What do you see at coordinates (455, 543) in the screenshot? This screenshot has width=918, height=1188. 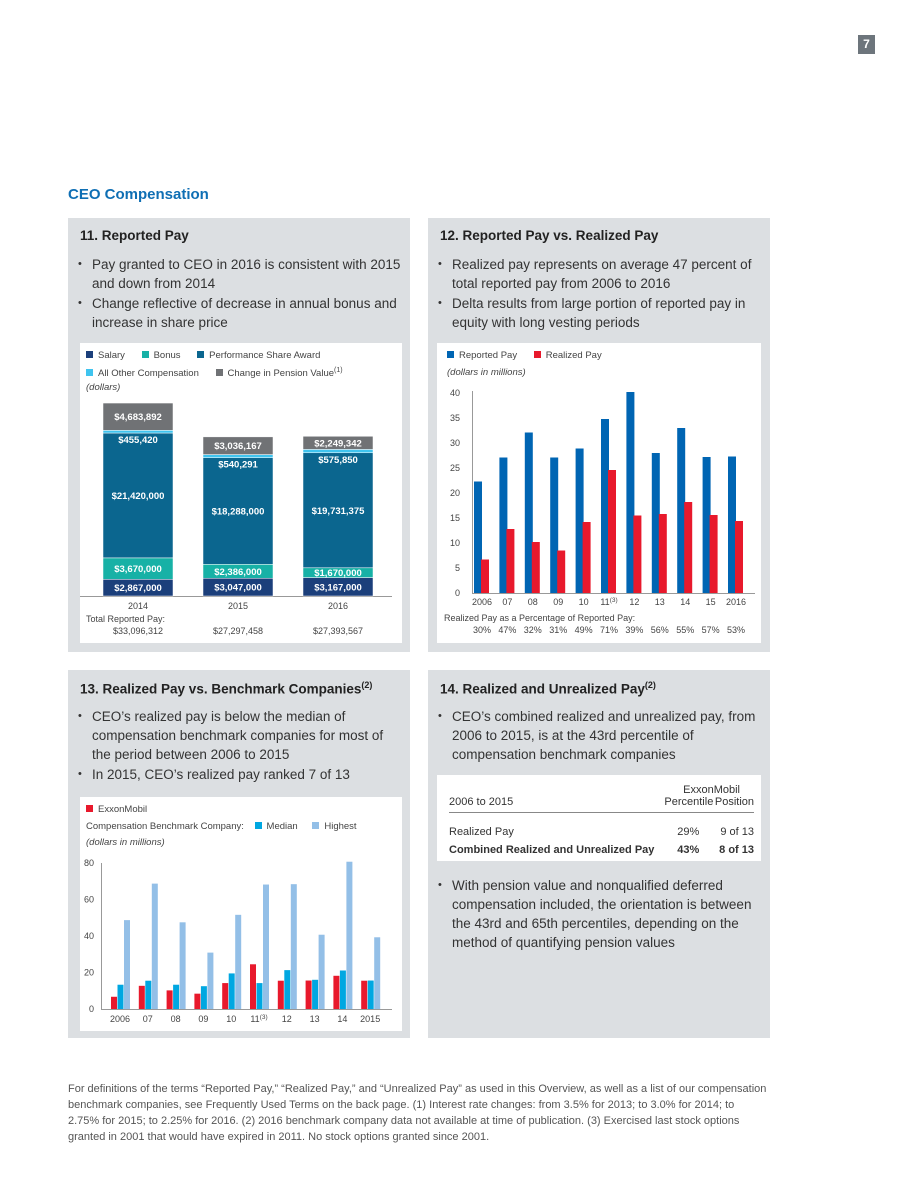 I see `y-tick-label: 10` at bounding box center [455, 543].